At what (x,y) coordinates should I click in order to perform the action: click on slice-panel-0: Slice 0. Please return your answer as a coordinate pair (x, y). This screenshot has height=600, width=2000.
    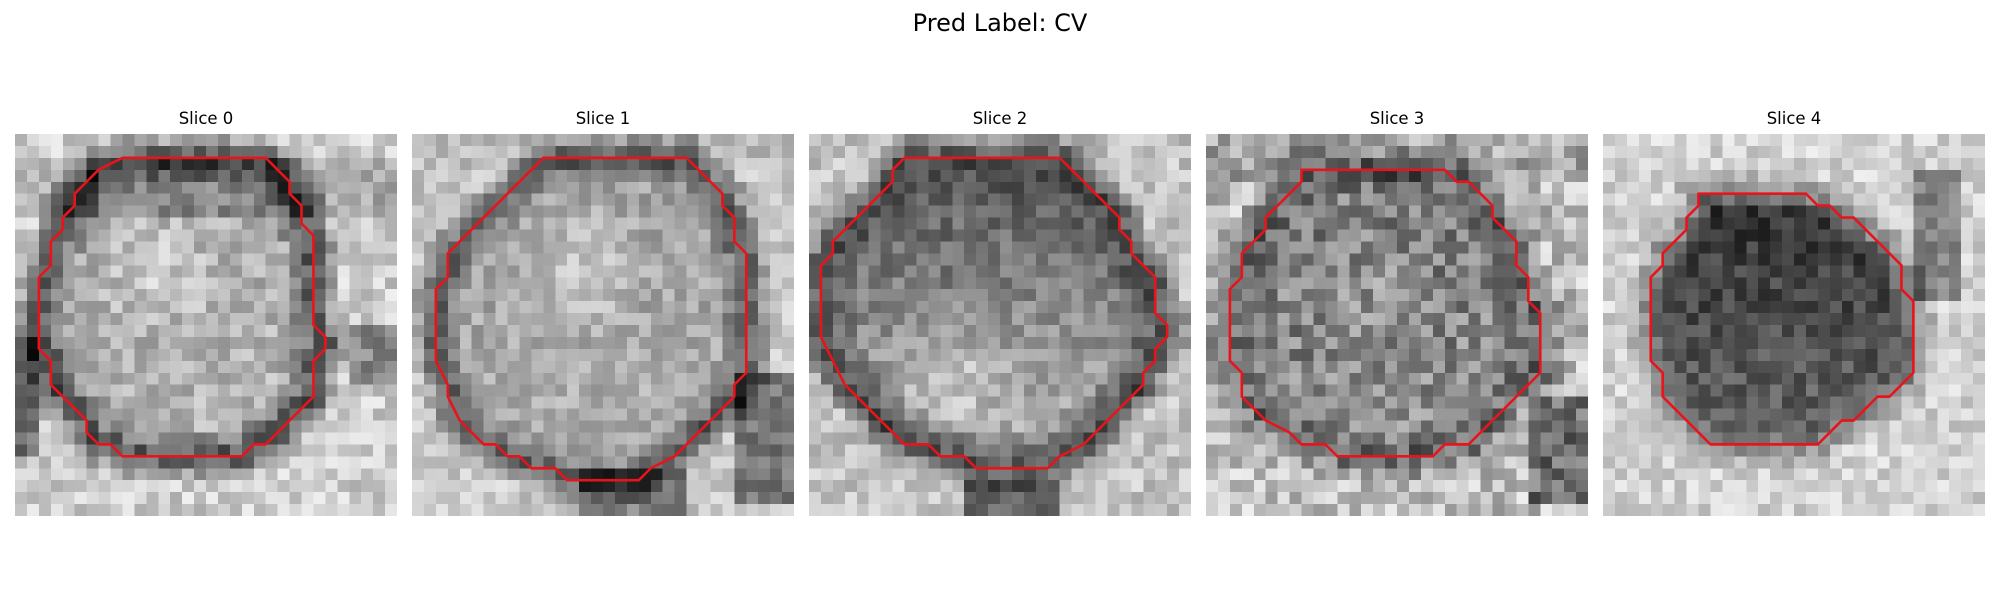
    Looking at the image, I should click on (206, 314).